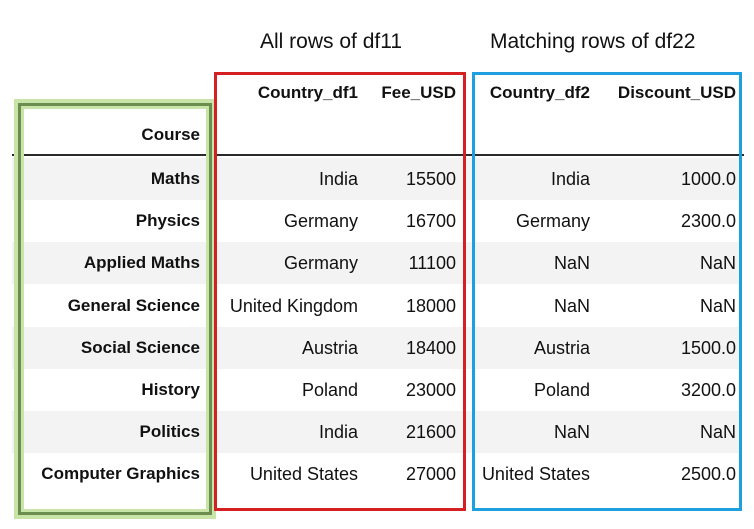  Describe the element at coordinates (561, 347) in the screenshot. I see `cell-country-df2: Austria` at that location.